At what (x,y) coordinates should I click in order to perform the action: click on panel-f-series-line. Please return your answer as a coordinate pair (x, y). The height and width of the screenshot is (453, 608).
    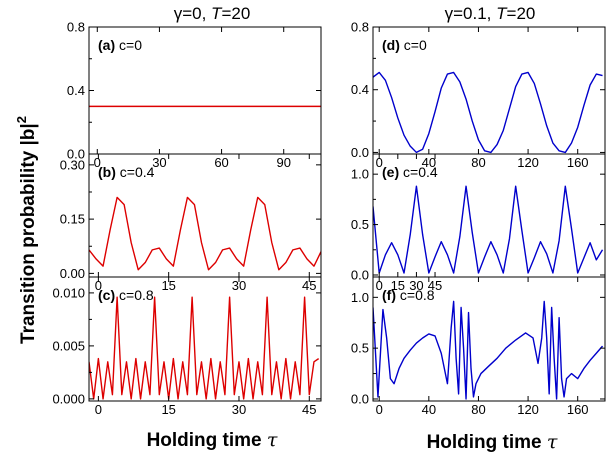
    Looking at the image, I should click on (488, 350).